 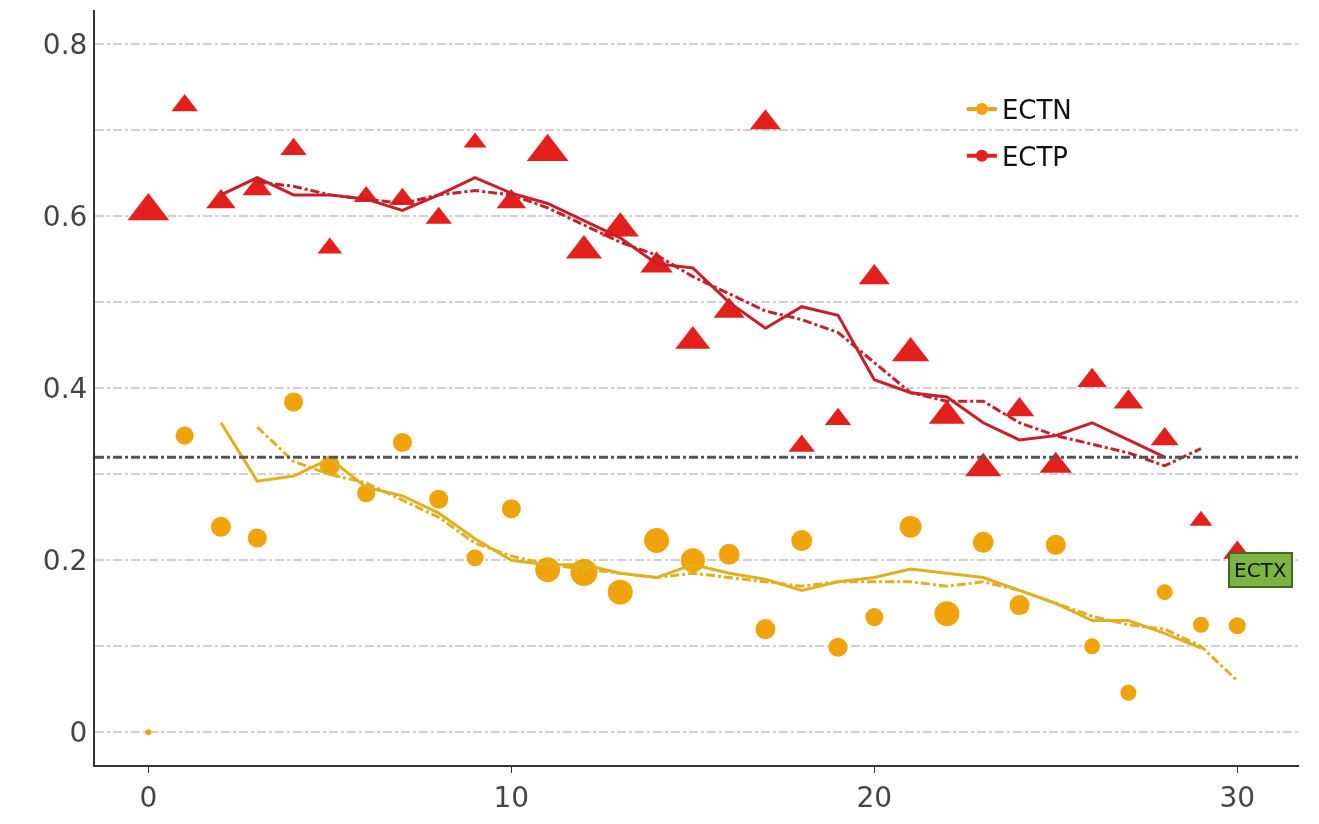 I want to click on y-tick-label: 0.4, so click(x=65, y=389).